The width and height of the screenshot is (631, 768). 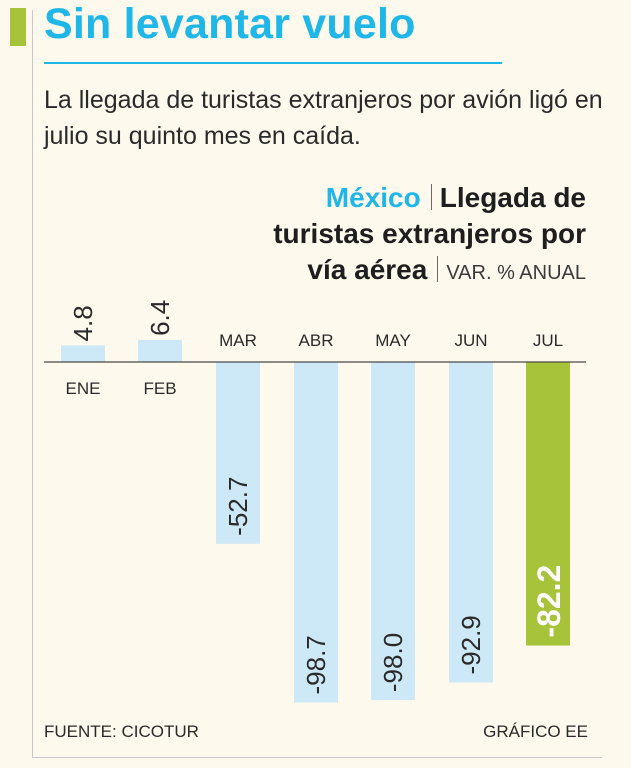 What do you see at coordinates (516, 273) in the screenshot?
I see `chart-unit: VAR. % ANUAL` at bounding box center [516, 273].